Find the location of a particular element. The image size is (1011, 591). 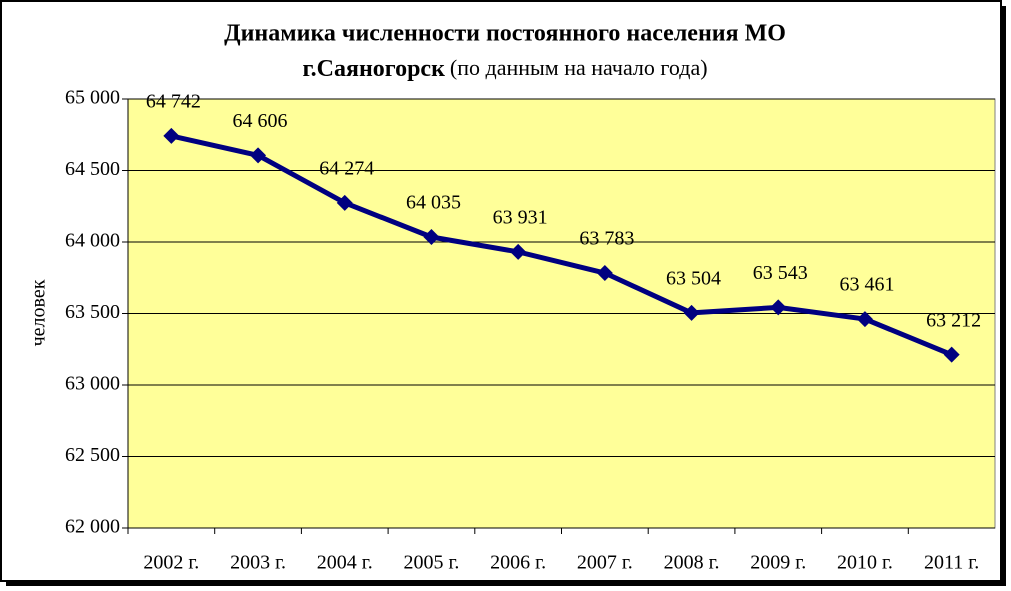

data-label: 64 606 is located at coordinates (260, 121).